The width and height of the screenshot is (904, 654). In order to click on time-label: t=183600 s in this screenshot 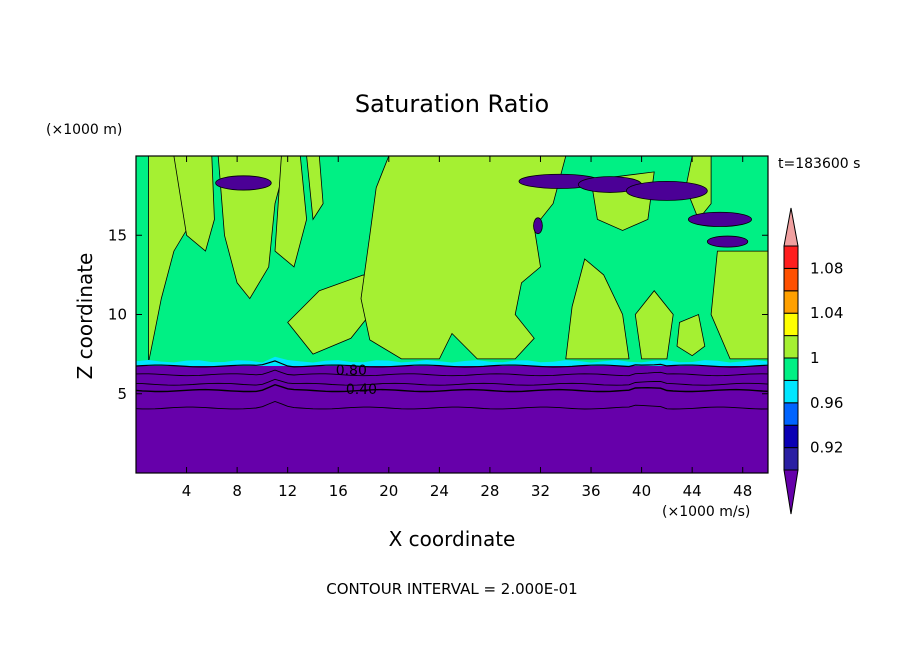, I will do `click(819, 164)`.